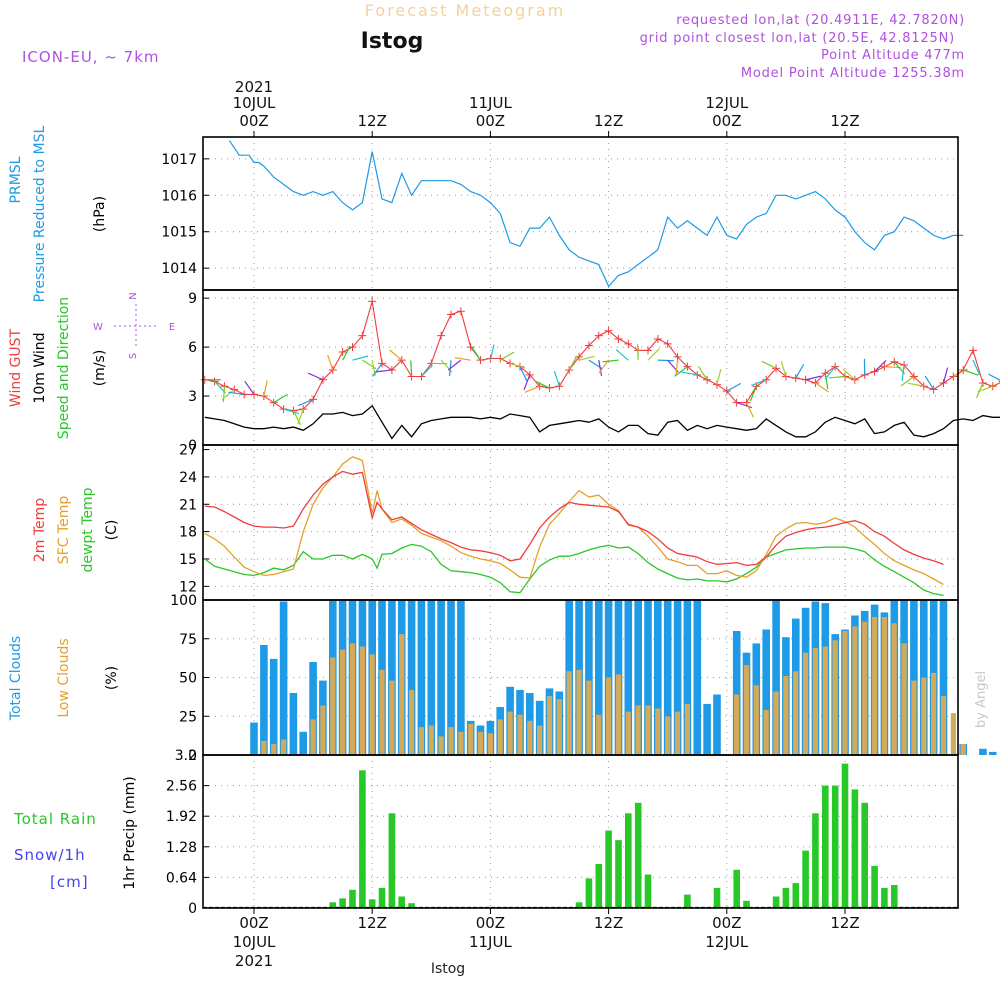 This screenshot has width=1000, height=1004. Describe the element at coordinates (133, 356) in the screenshot. I see `compass-s: S` at that location.